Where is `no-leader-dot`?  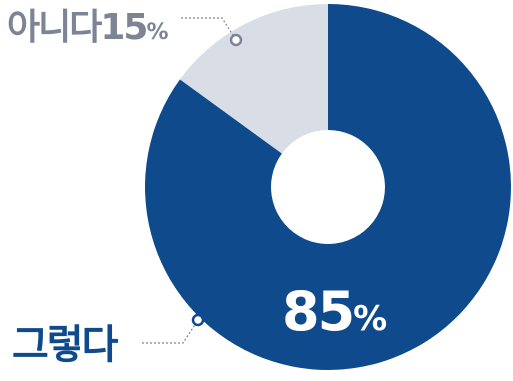
no-leader-dot is located at coordinates (236, 40).